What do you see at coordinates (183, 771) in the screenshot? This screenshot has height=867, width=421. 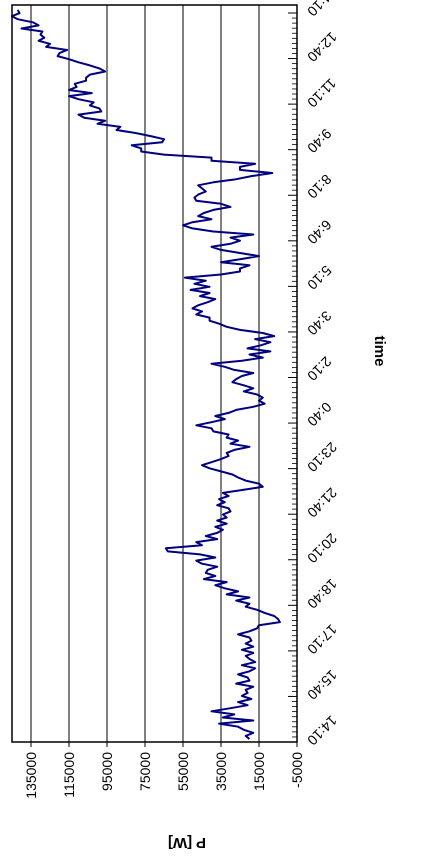 I see `y-tick-label: 55000` at bounding box center [183, 771].